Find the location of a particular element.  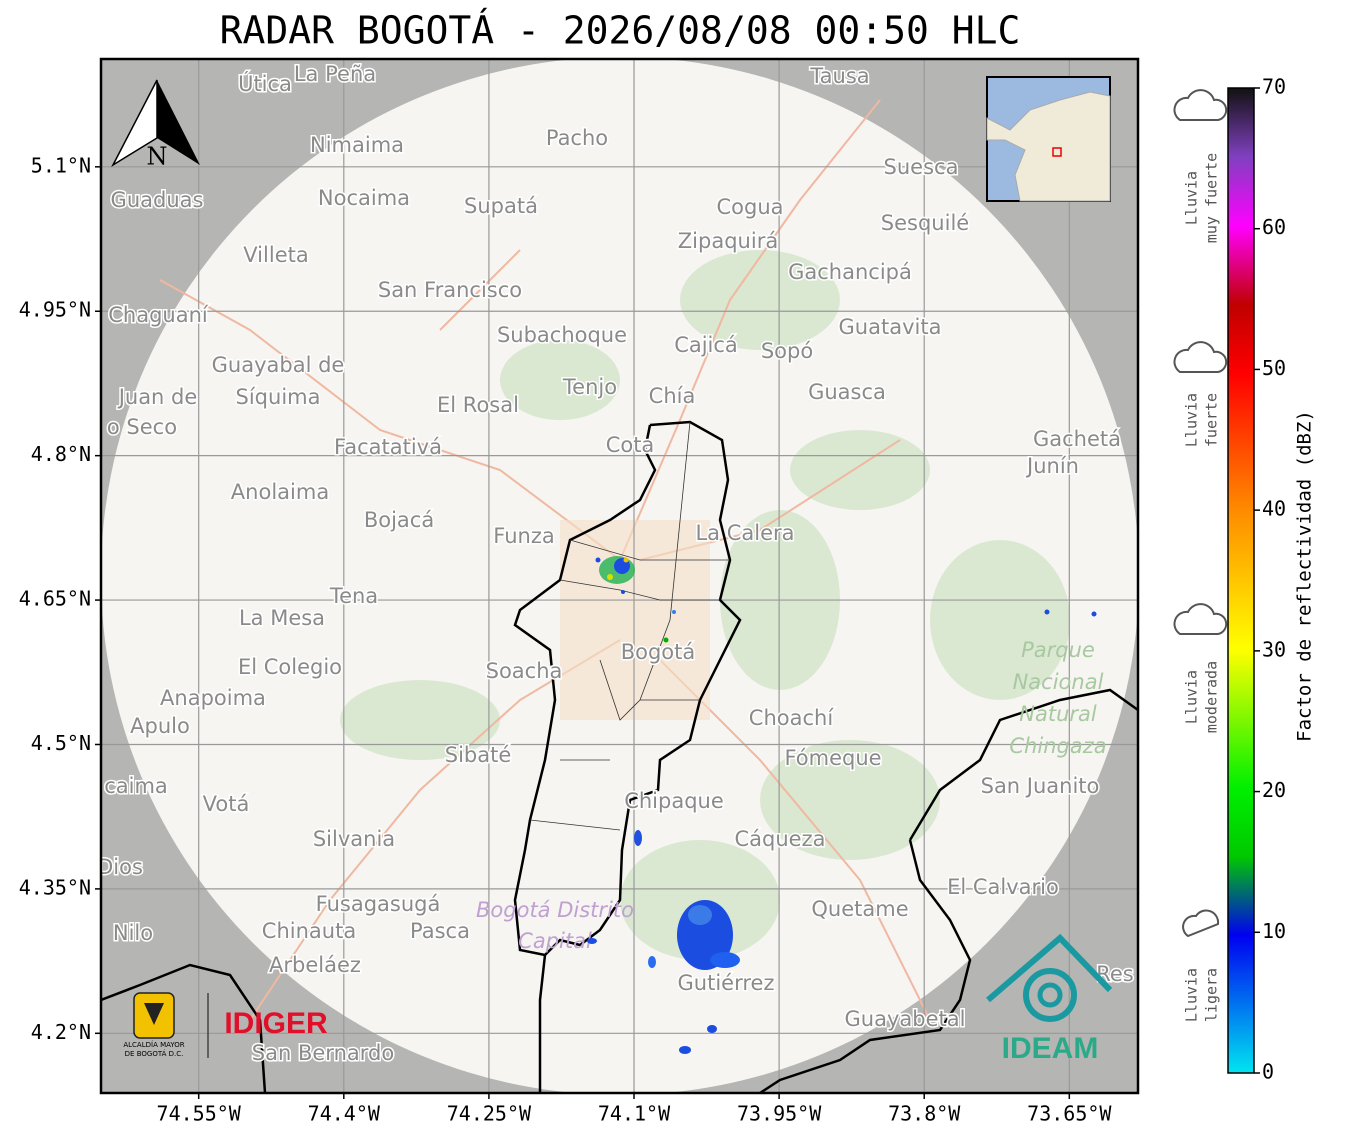

park-label: Natural is located at coordinates (1058, 714).